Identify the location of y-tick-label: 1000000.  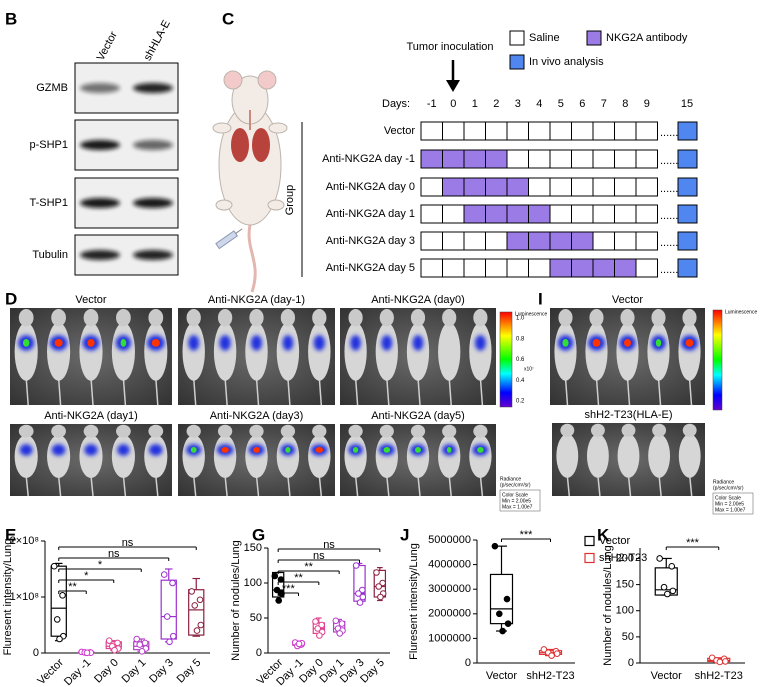
(449, 638).